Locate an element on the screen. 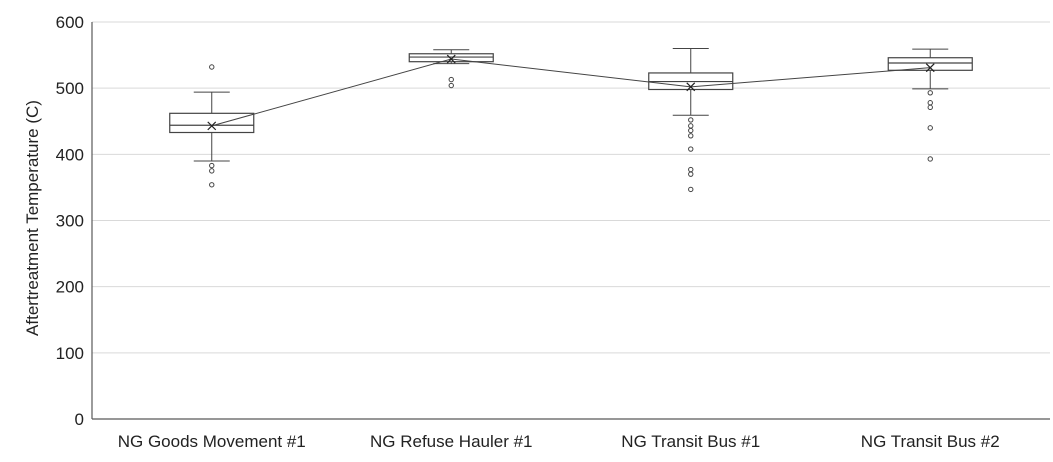  mean-line is located at coordinates (571, 92).